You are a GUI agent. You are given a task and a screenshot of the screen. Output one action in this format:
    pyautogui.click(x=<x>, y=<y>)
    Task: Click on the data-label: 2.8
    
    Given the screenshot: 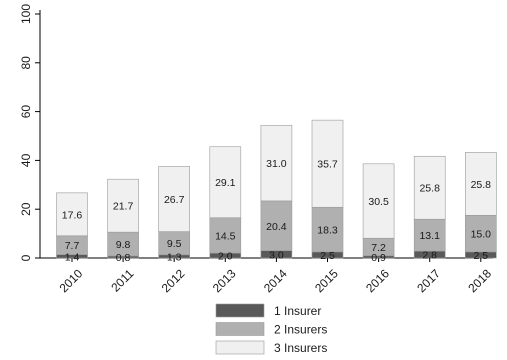 What is the action you would take?
    pyautogui.click(x=429, y=256)
    